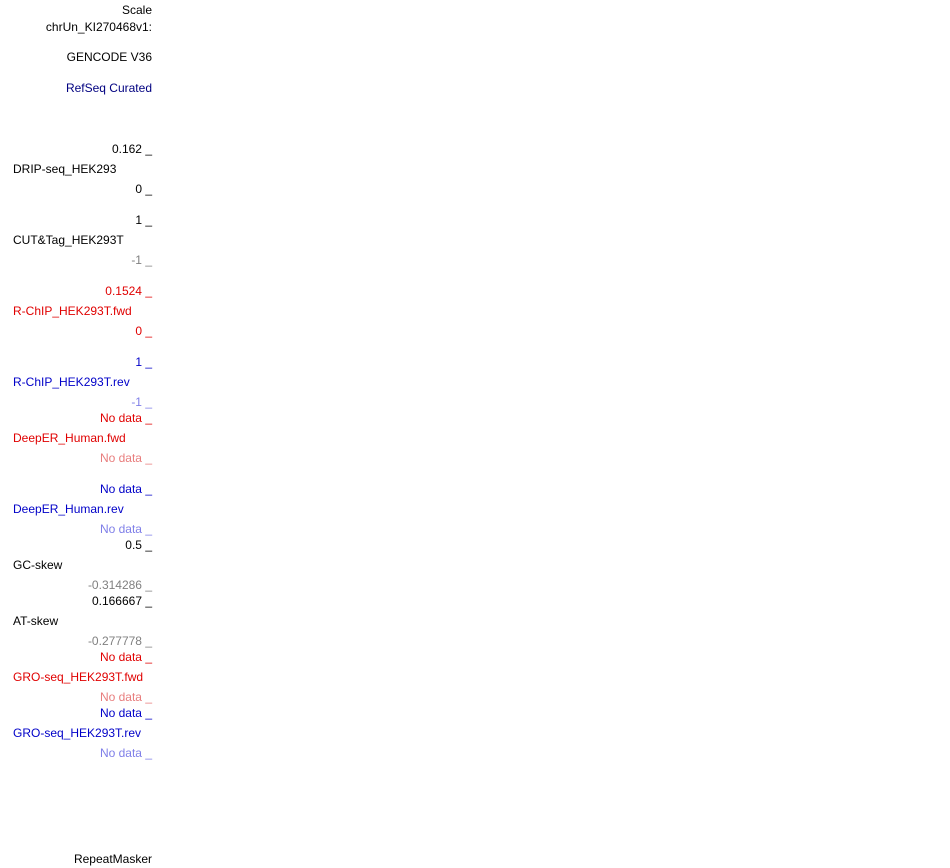 Image resolution: width=950 pixels, height=868 pixels. What do you see at coordinates (65, 169) in the screenshot?
I see `track-label-drip-seq: DRIP-seq_HEK293` at bounding box center [65, 169].